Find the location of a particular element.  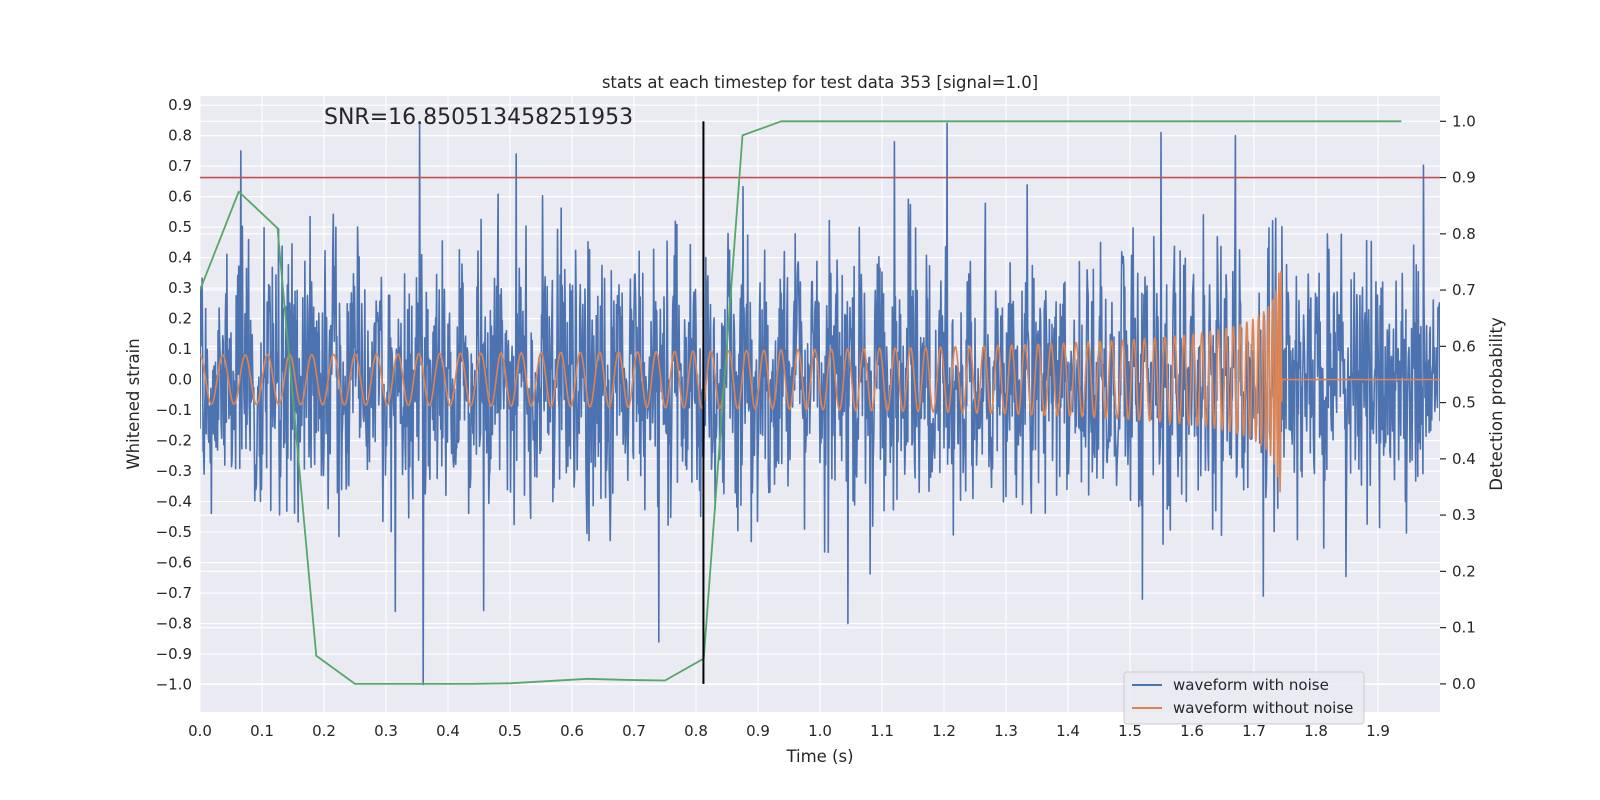

x-tick-label: 1.9 is located at coordinates (1378, 731).